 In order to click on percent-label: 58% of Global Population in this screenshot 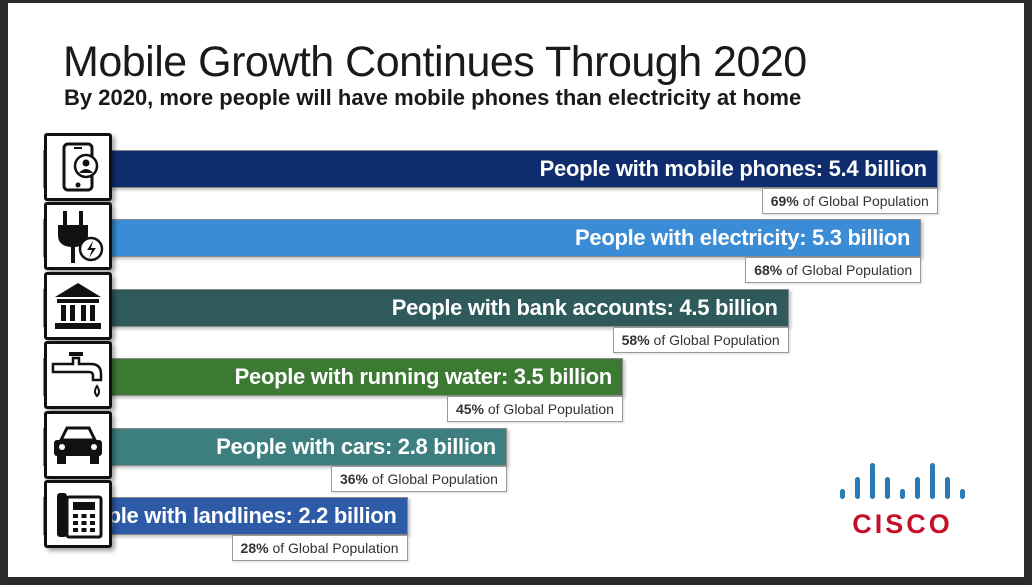, I will do `click(700, 339)`.